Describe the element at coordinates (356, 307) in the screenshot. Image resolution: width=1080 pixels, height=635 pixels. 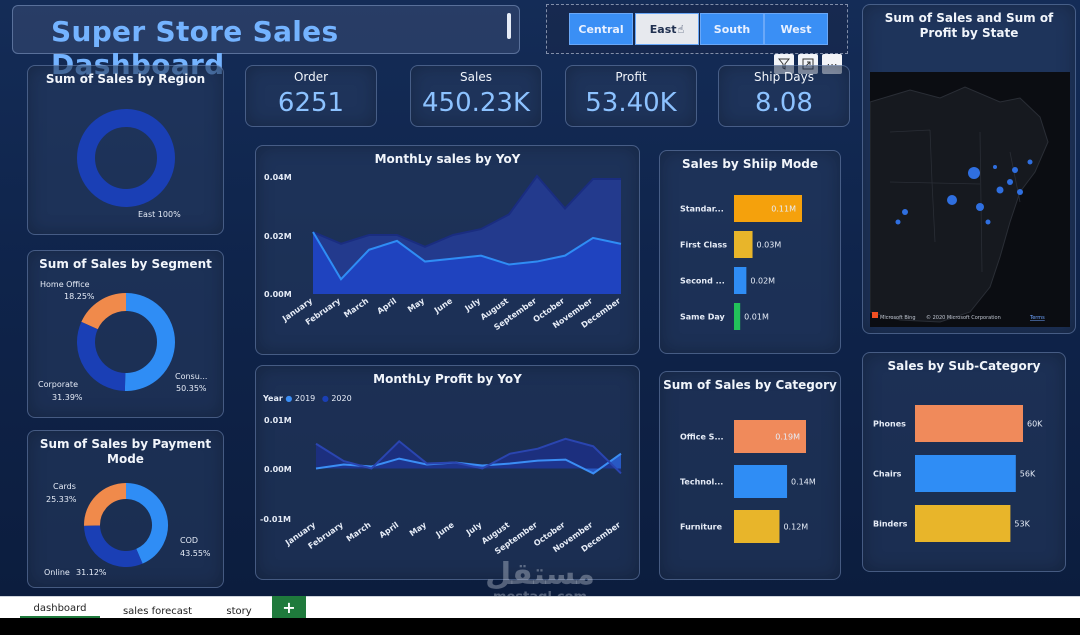
I see `x-tick: March` at that location.